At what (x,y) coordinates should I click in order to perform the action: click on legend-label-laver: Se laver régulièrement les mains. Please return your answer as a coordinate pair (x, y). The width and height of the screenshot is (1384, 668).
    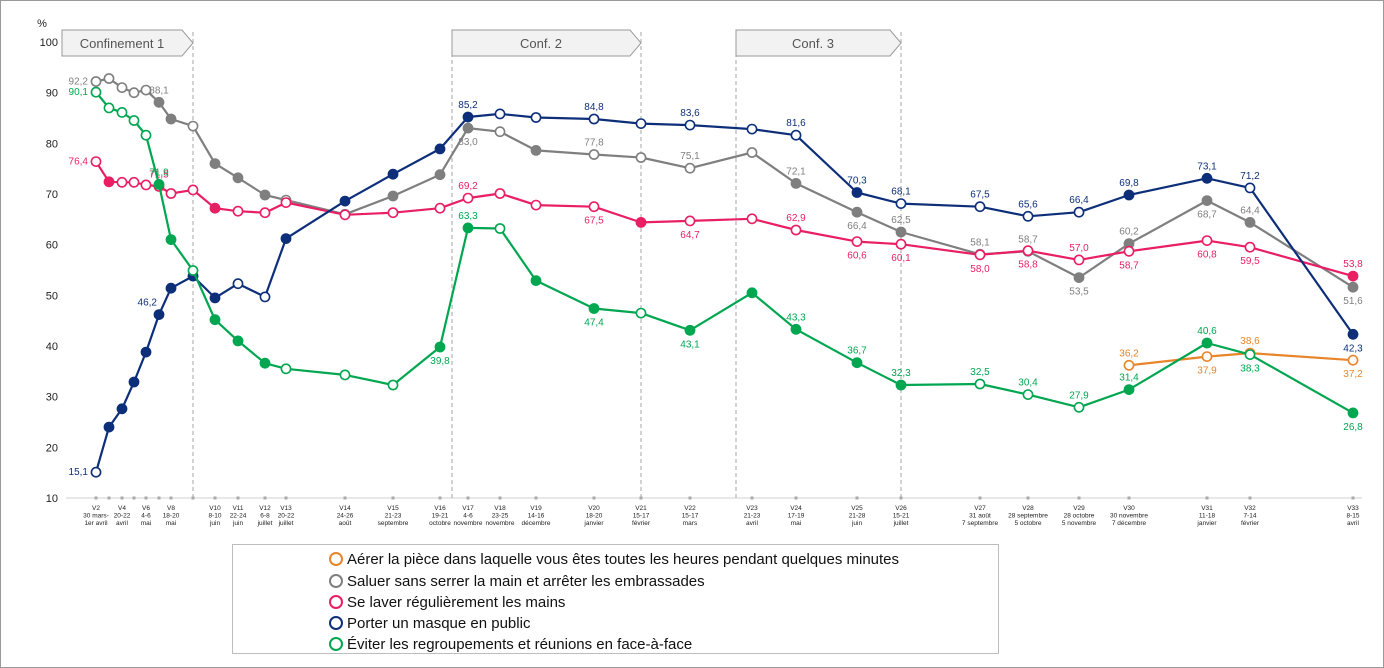
    Looking at the image, I should click on (456, 602).